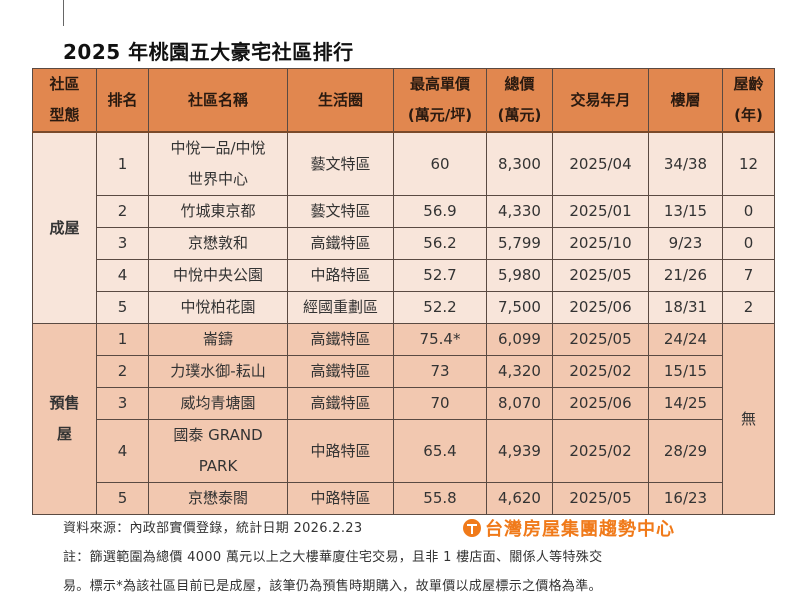 This screenshot has height=613, width=800. What do you see at coordinates (472, 528) in the screenshot?
I see `taiwan-realty-logo-icon` at bounding box center [472, 528].